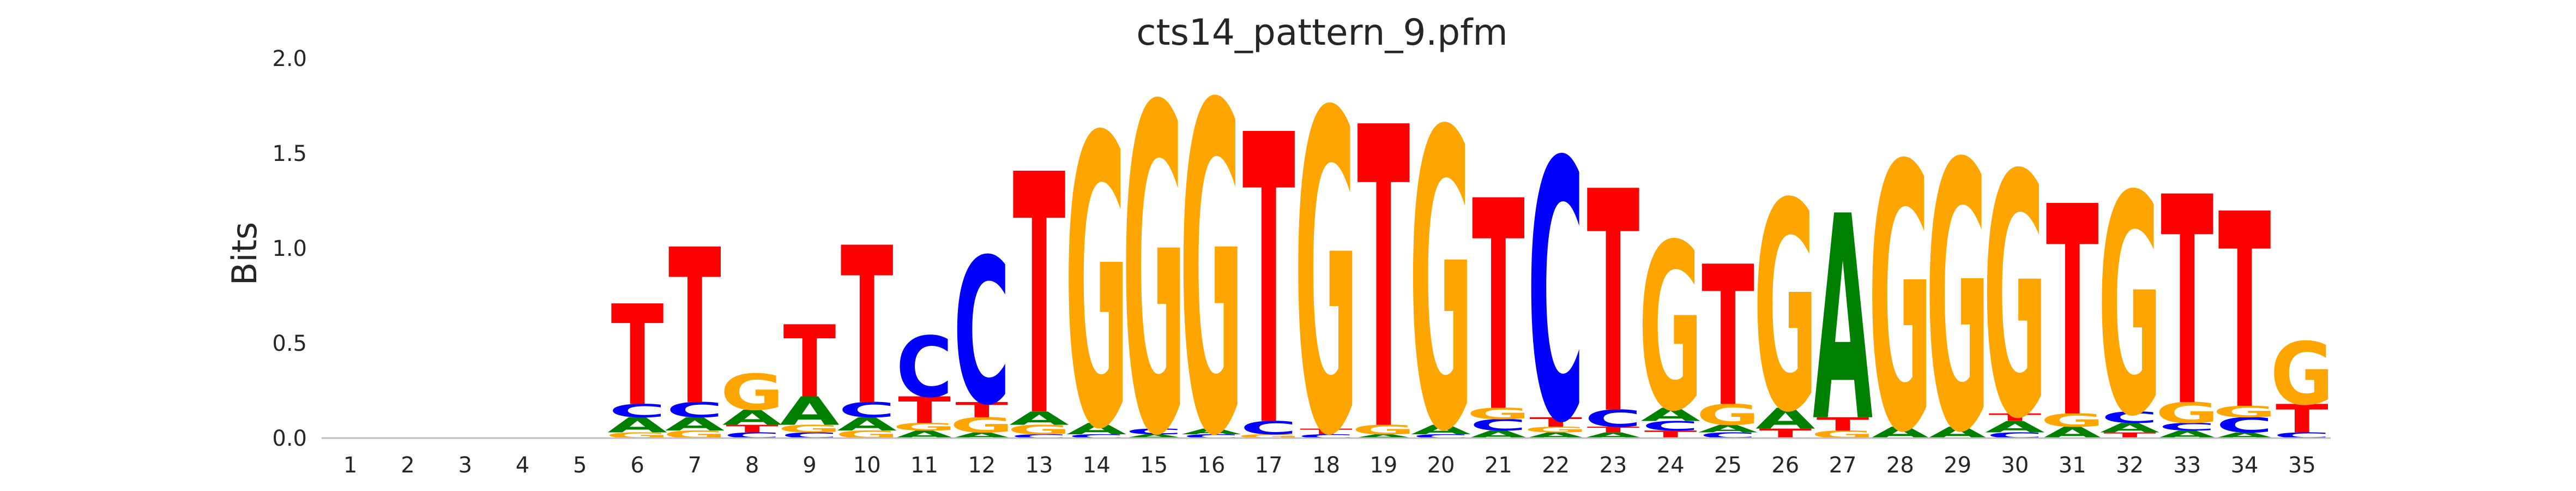  I want to click on x-tick-label: 35, so click(2302, 465).